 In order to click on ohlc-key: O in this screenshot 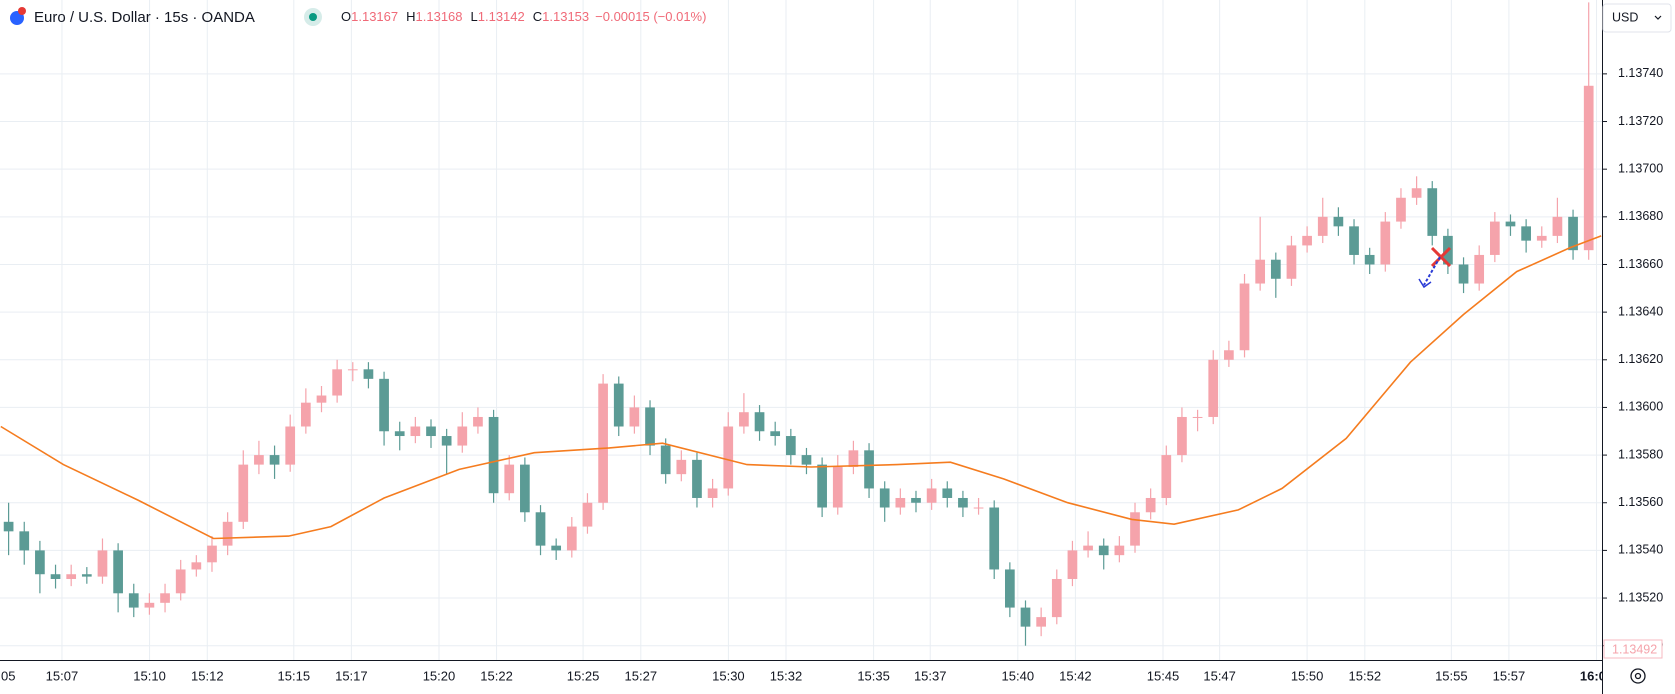, I will do `click(346, 16)`.